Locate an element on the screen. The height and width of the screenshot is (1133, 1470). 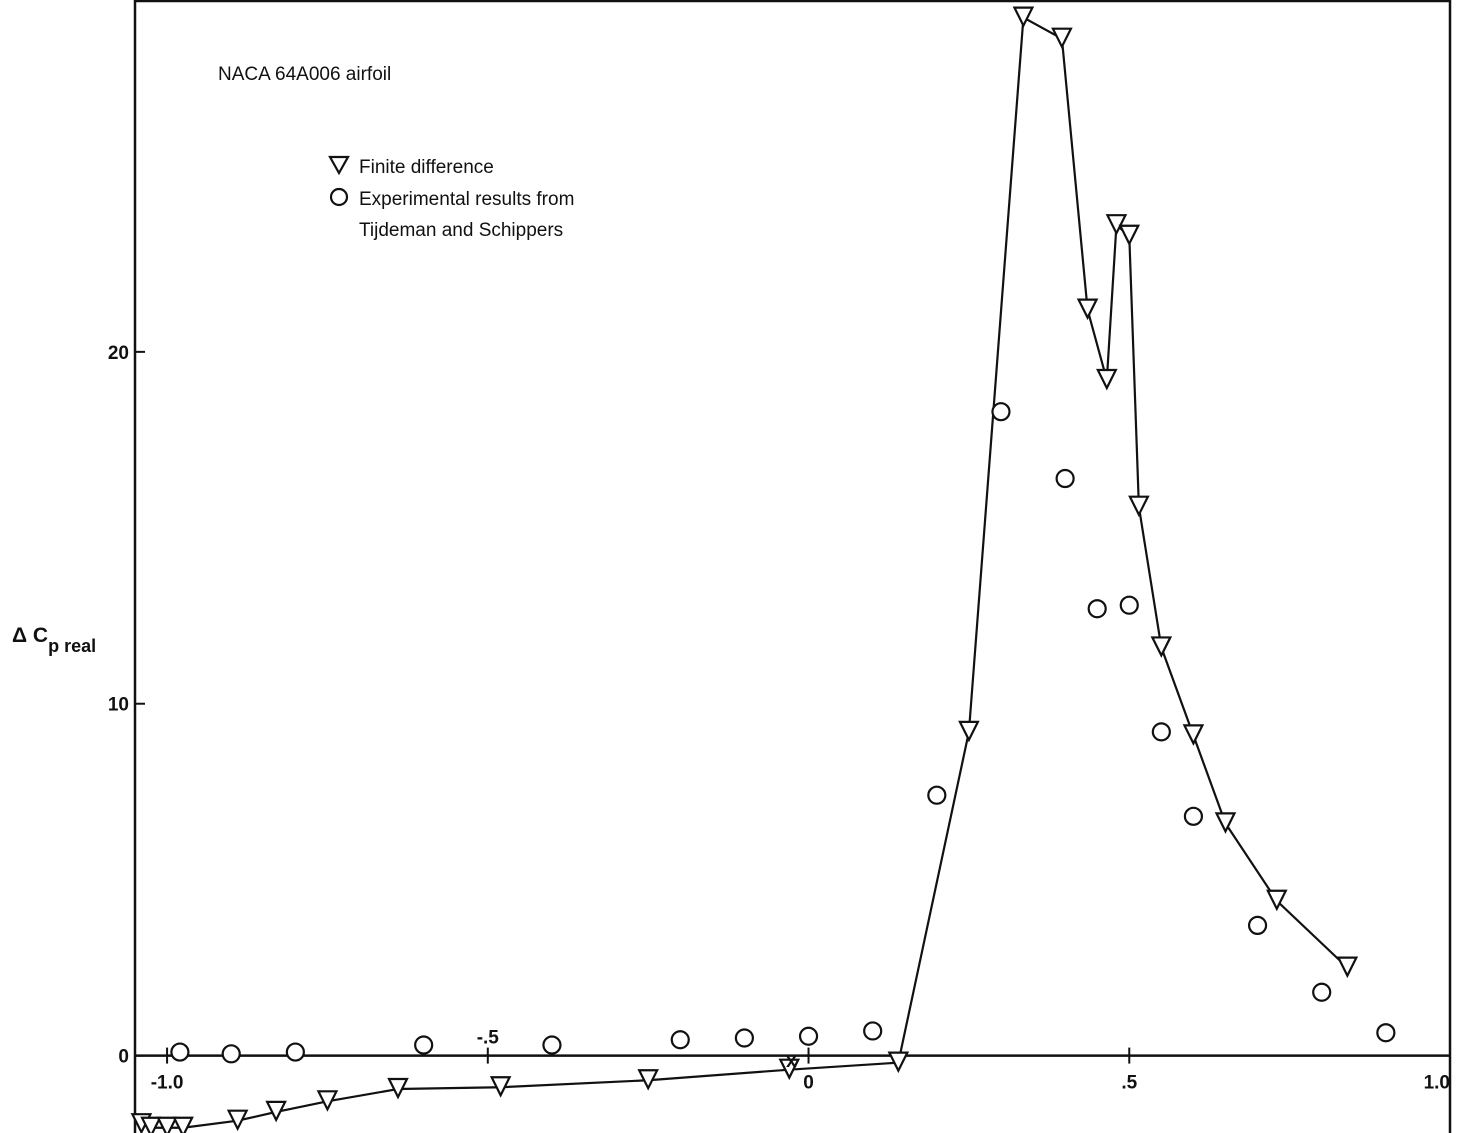
y-tick-label: 0 is located at coordinates (123, 1057).